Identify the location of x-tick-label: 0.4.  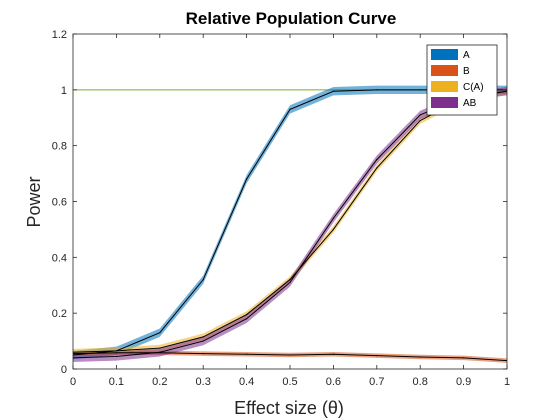
(246, 382).